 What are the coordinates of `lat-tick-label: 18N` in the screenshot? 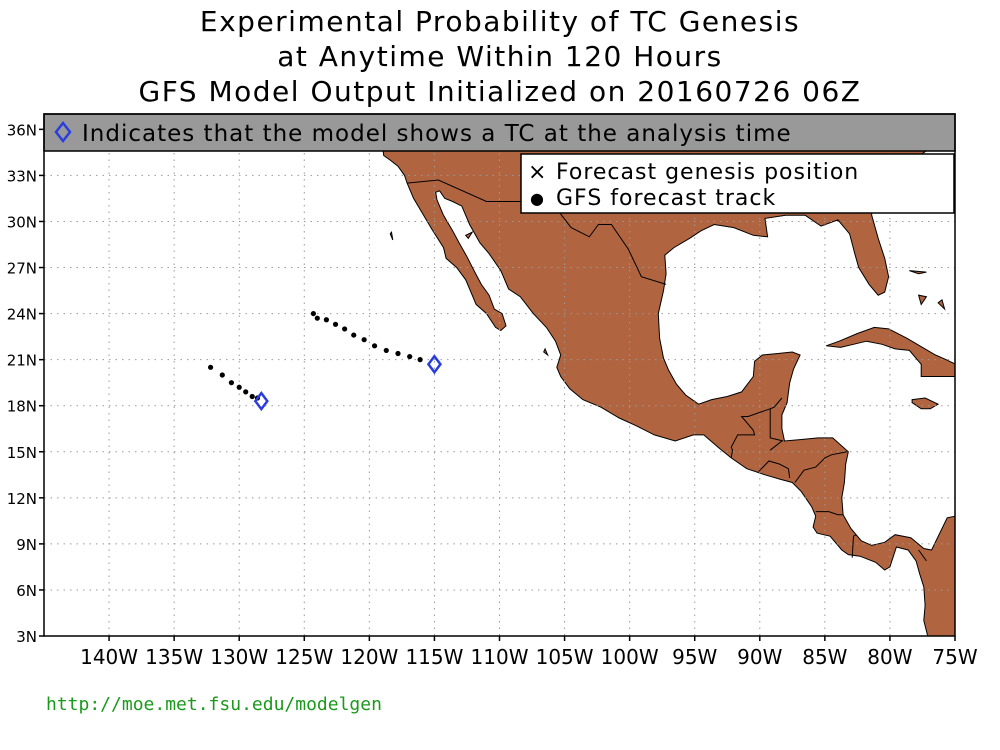 It's located at (22, 407).